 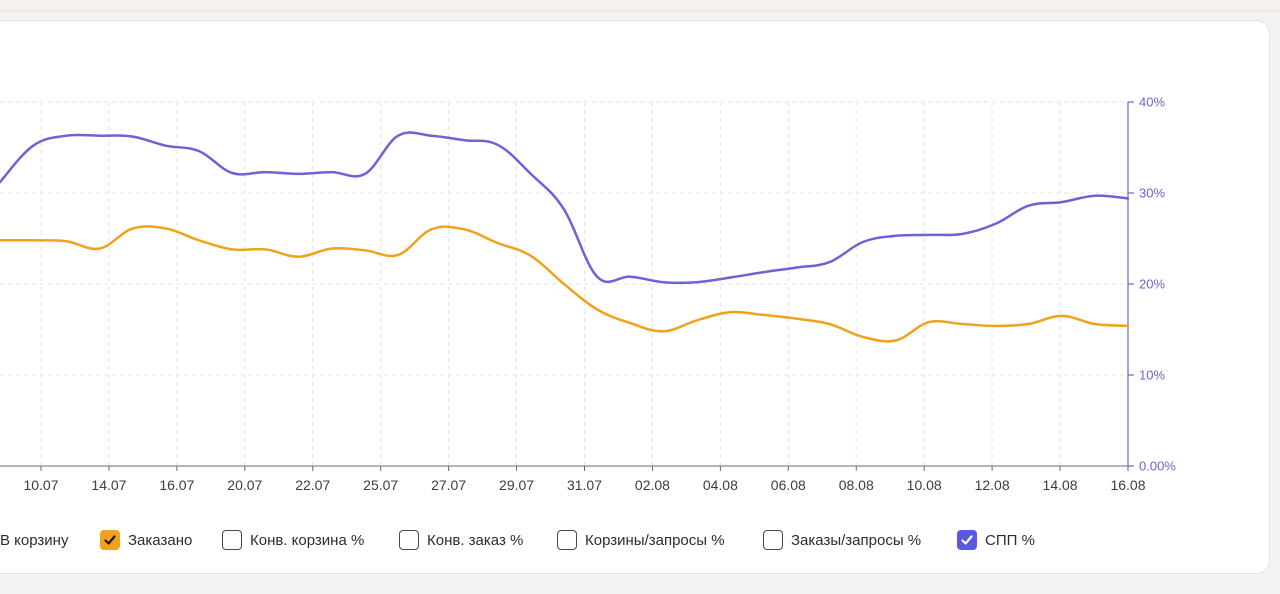 What do you see at coordinates (475, 540) in the screenshot?
I see `legend-label: Конв. заказ %` at bounding box center [475, 540].